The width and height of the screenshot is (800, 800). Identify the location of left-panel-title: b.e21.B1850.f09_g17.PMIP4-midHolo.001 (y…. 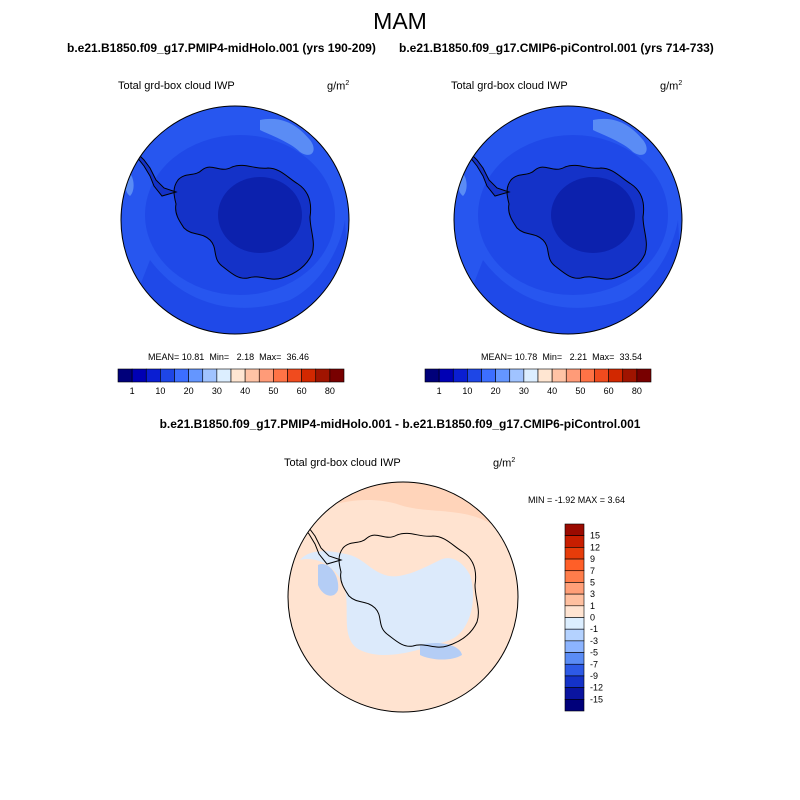
(221, 48).